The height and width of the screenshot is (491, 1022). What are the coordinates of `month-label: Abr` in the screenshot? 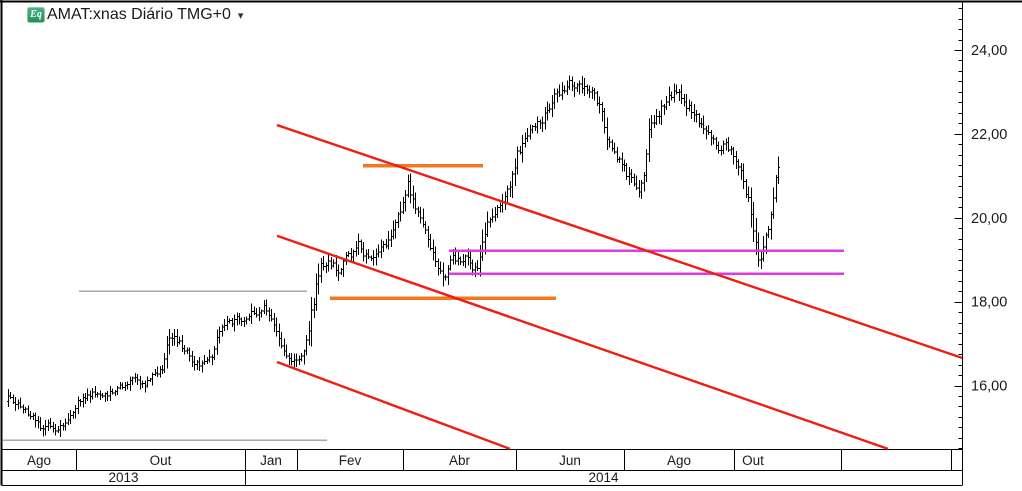 It's located at (460, 460).